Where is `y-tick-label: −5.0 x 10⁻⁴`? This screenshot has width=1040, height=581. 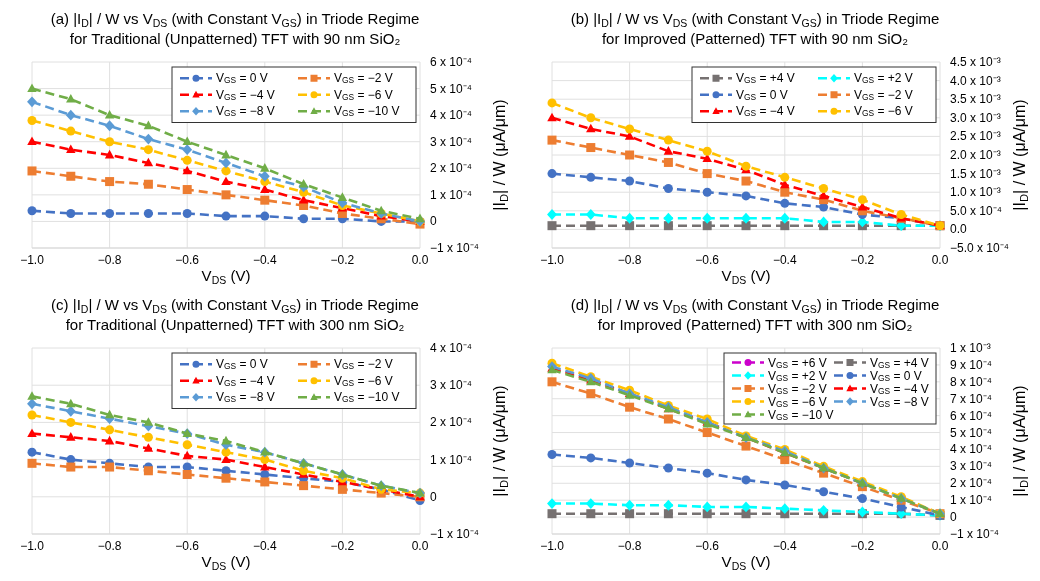 y-tick-label: −5.0 x 10⁻⁴ is located at coordinates (979, 248).